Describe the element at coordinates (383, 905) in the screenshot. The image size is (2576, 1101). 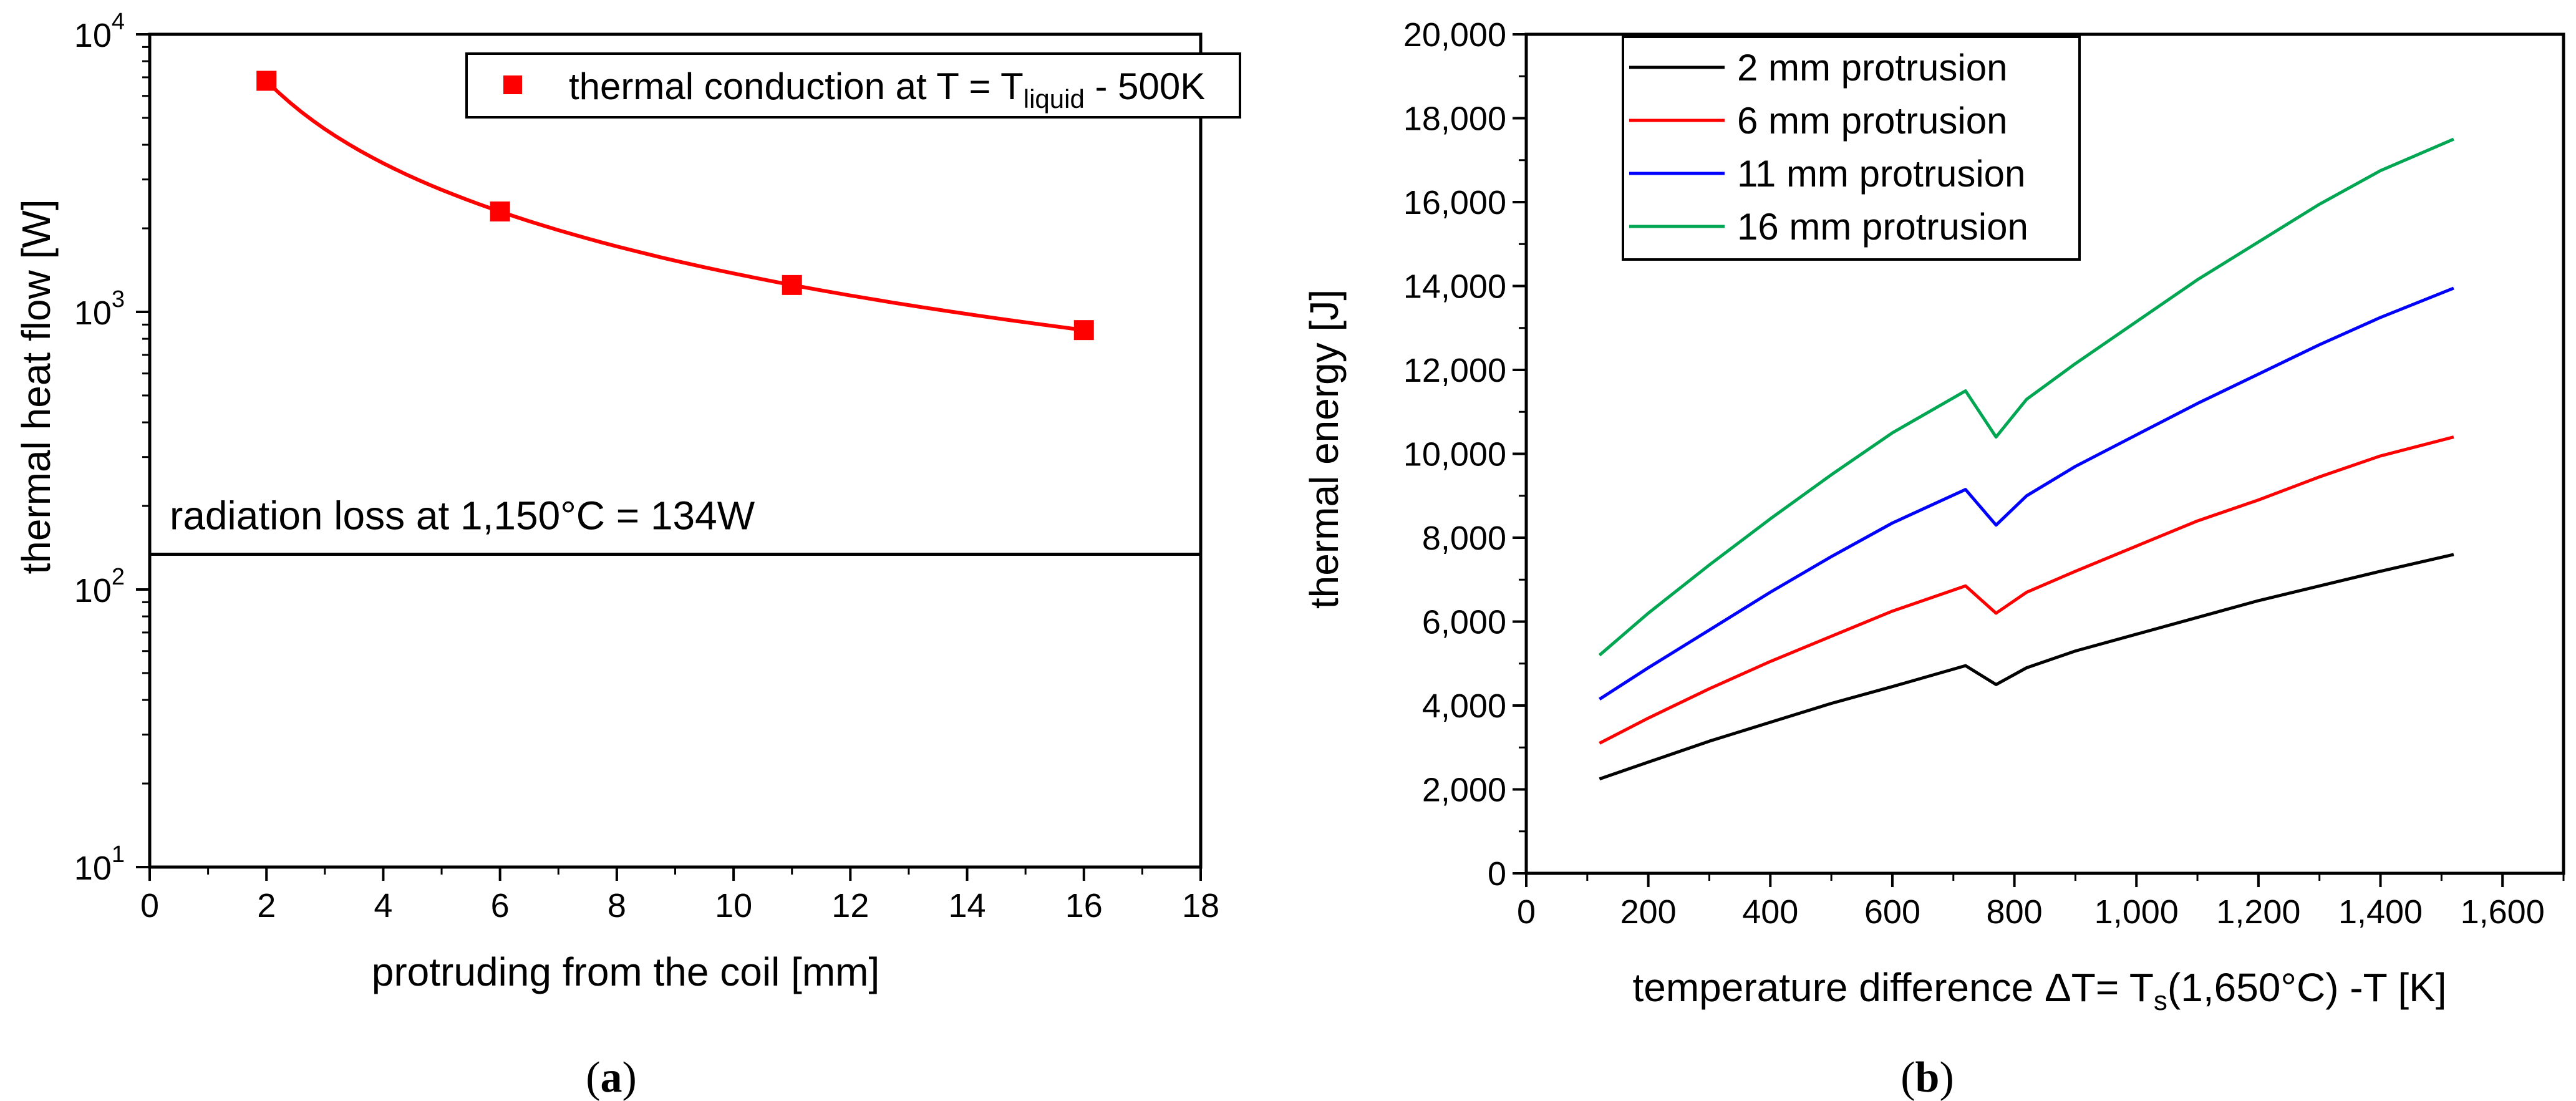
I see `x-tick-label: 4` at that location.